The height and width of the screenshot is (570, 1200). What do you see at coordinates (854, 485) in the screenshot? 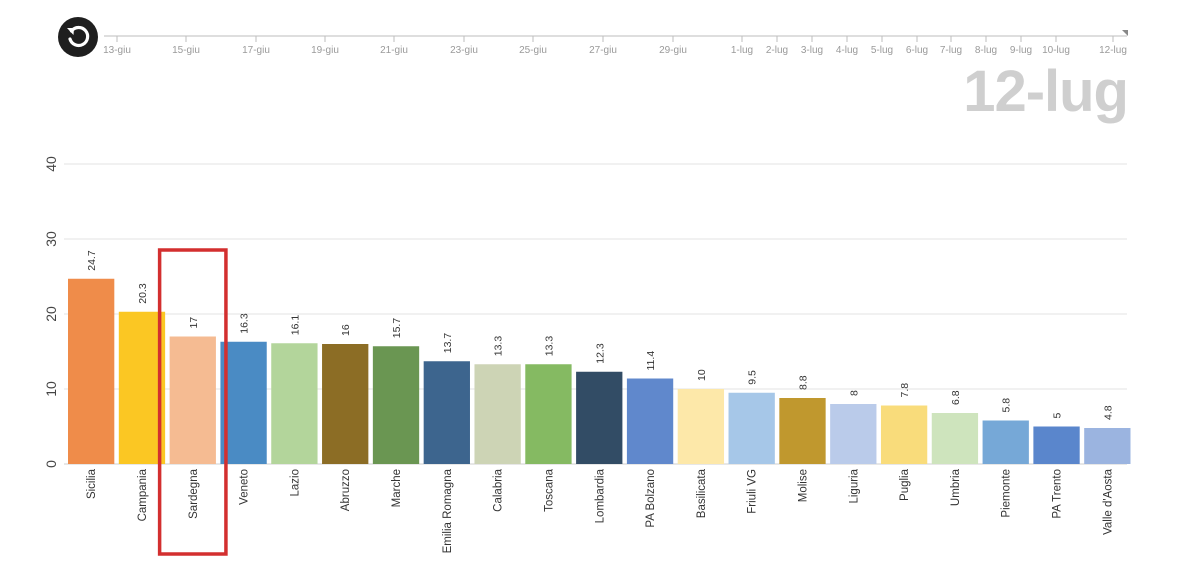
I see `category-label: Liguria` at bounding box center [854, 485].